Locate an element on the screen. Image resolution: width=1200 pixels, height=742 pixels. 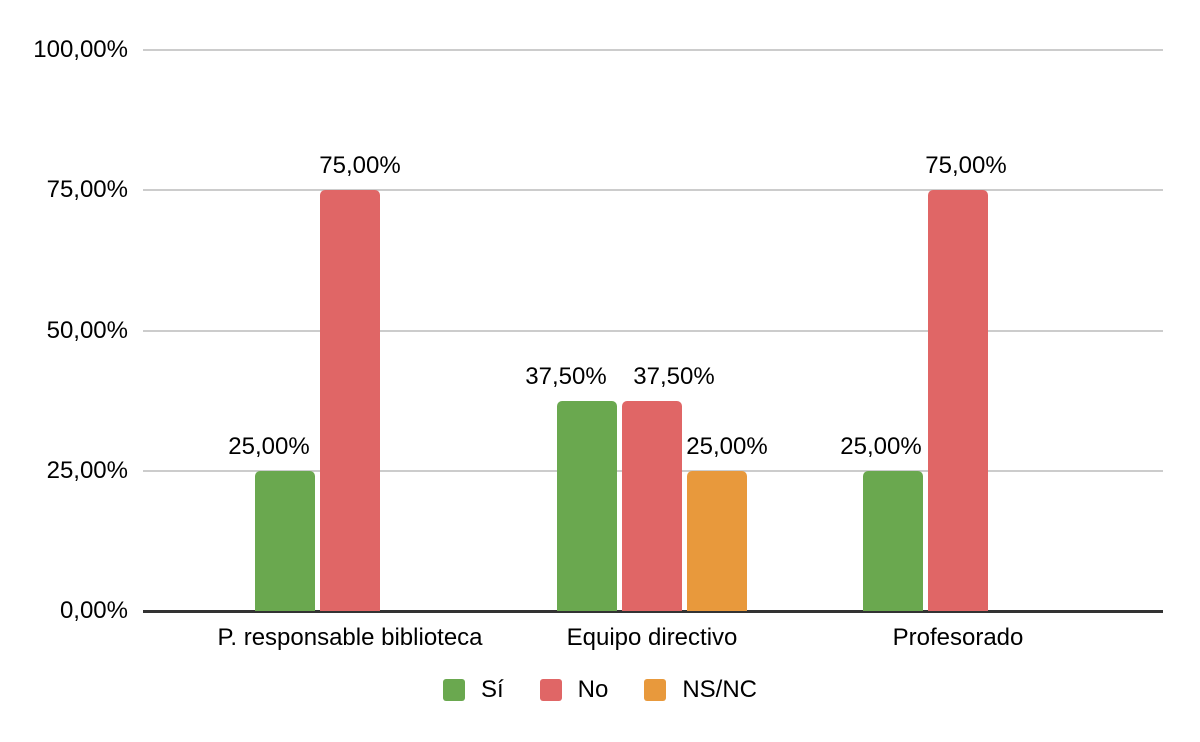
y-axis-tick-label: 0,00% is located at coordinates (93, 610).